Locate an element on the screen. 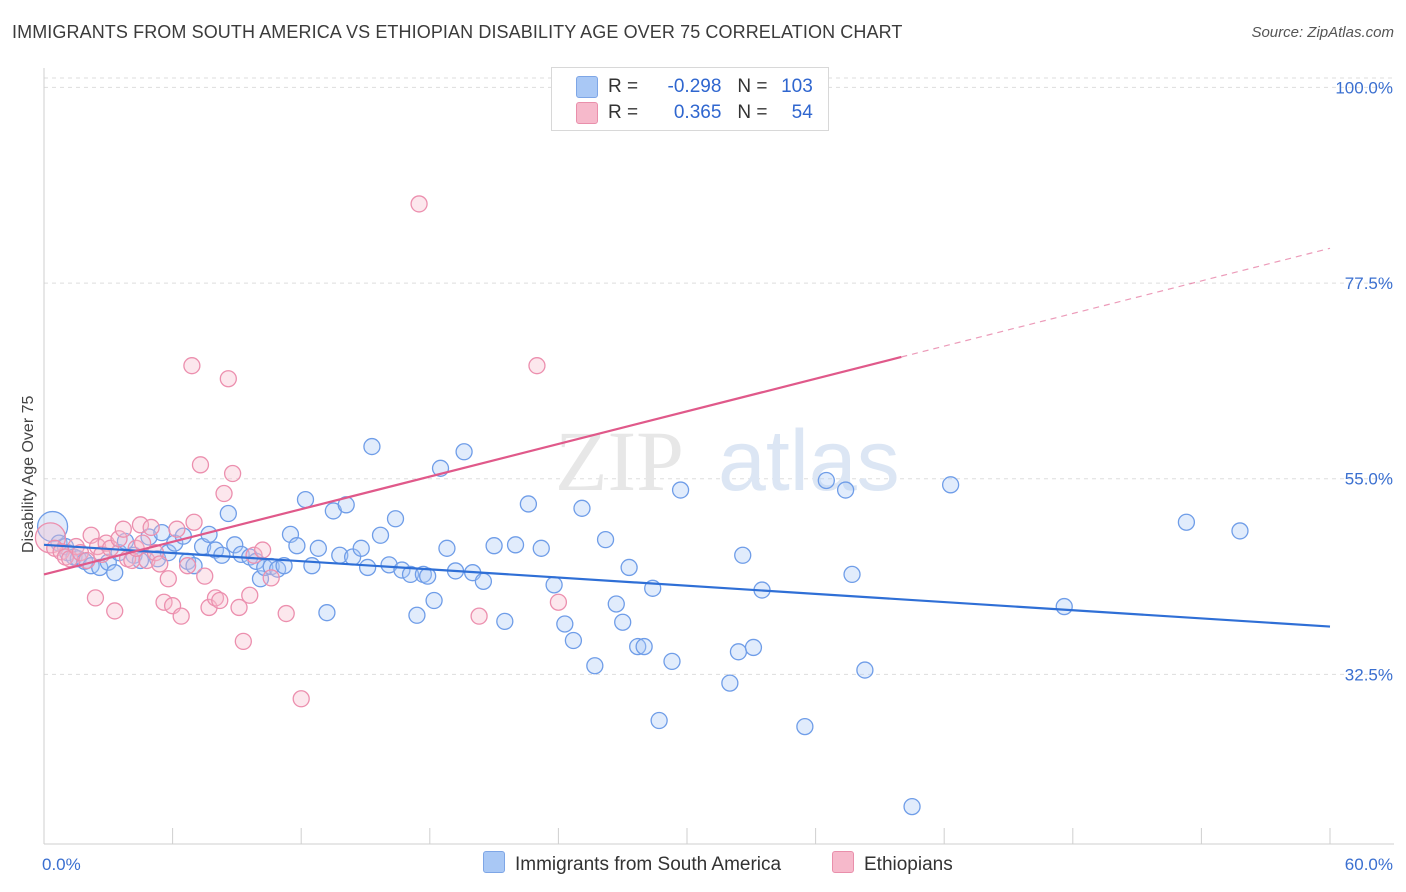 The height and width of the screenshot is (892, 1406). stats-legend: R = -0.298 N = 103 R = 0.365 N = 54 is located at coordinates (690, 99).